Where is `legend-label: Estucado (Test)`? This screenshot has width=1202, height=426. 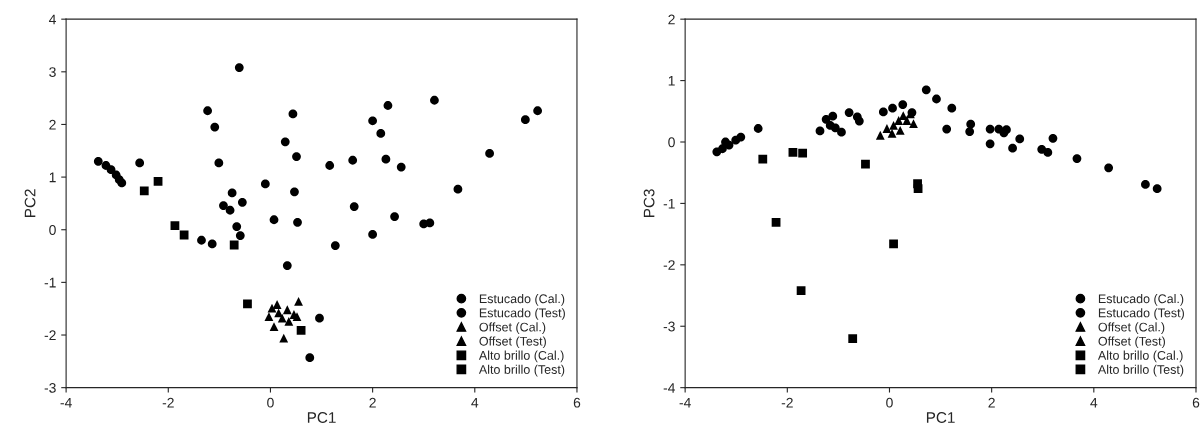 legend-label: Estucado (Test) is located at coordinates (1141, 314).